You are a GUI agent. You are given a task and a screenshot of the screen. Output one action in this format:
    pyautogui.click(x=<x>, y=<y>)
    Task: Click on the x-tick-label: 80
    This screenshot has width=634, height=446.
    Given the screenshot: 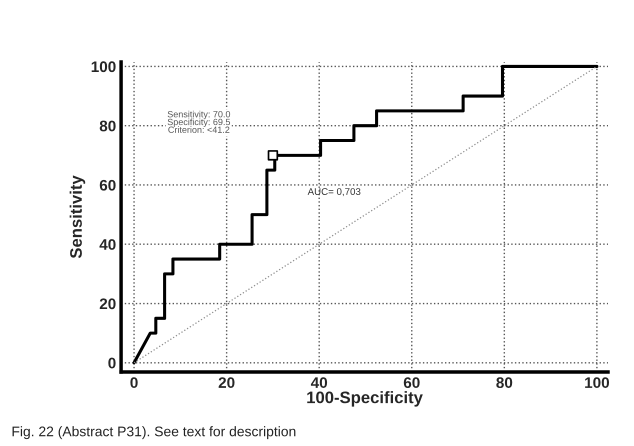 What is the action you would take?
    pyautogui.click(x=504, y=382)
    